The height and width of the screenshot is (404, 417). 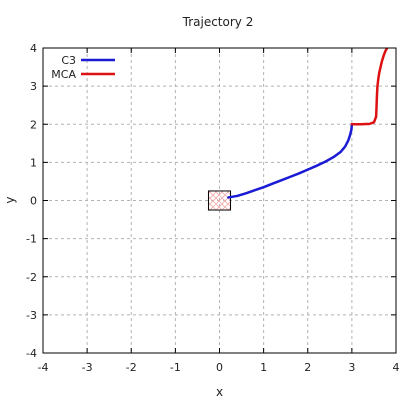 I want to click on x-tick-label: 0, so click(x=219, y=367).